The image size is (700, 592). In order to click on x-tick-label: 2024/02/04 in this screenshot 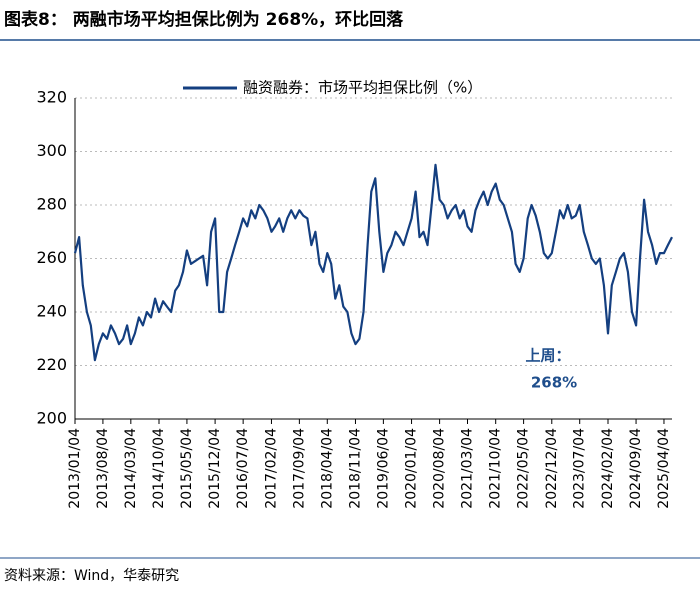, I will do `click(608, 468)`.